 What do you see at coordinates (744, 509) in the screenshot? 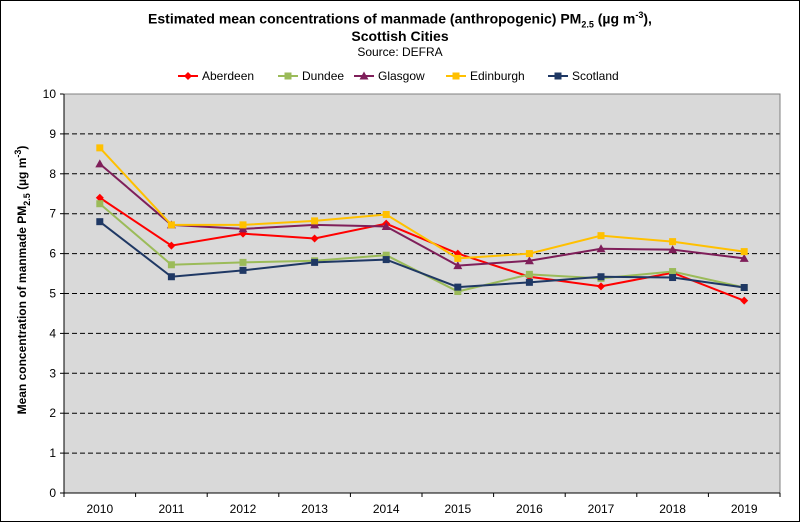
I see `x-tick-label: 2019` at bounding box center [744, 509].